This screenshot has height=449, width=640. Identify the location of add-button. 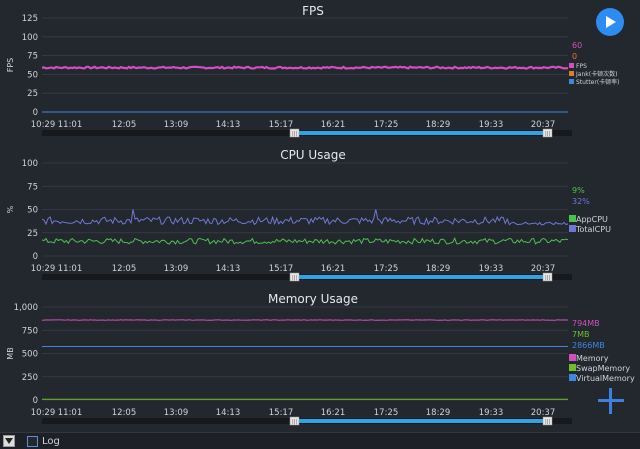
(611, 401).